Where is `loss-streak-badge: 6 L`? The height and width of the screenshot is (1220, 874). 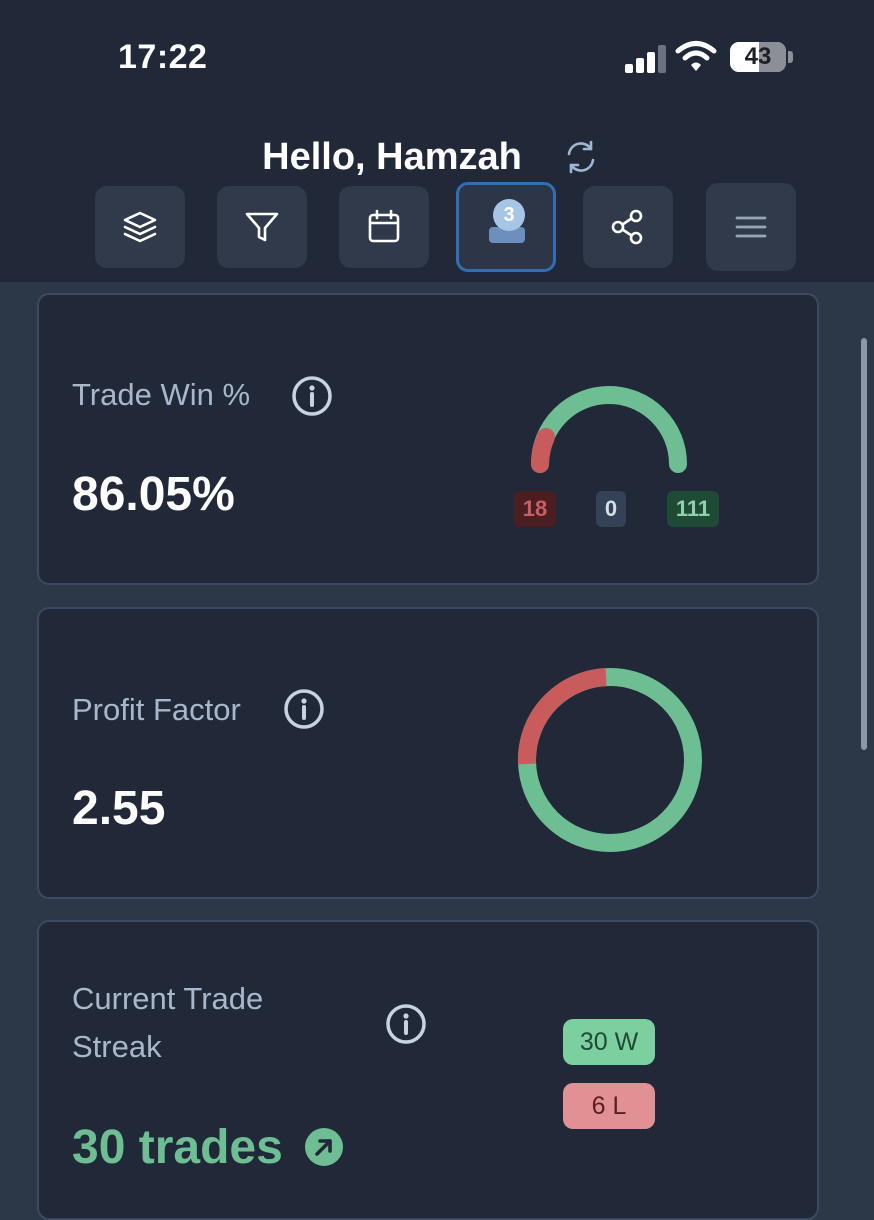 loss-streak-badge: 6 L is located at coordinates (609, 1106).